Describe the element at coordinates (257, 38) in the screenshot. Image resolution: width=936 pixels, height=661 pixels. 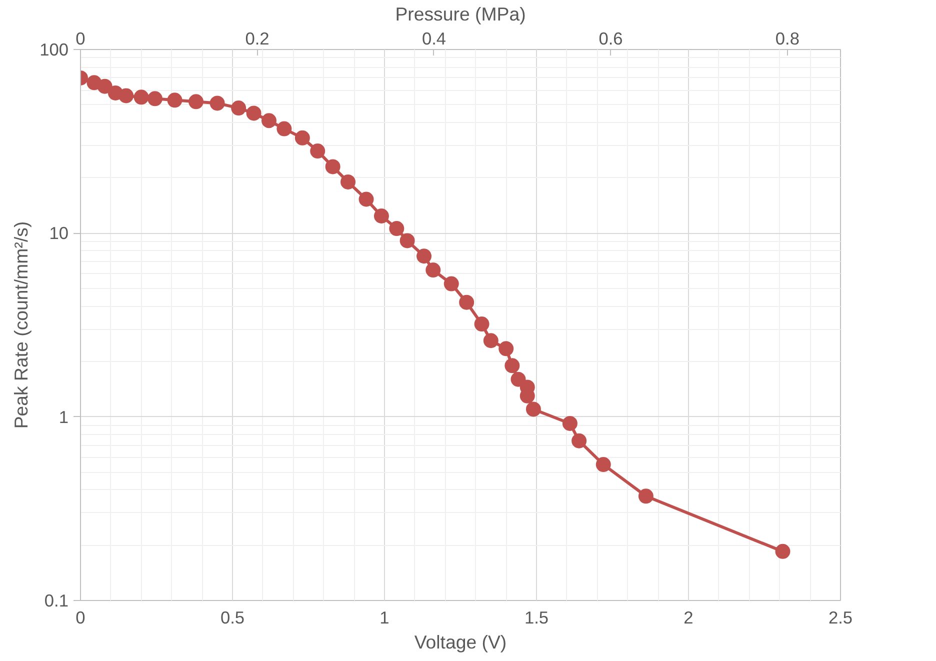
I see `x2-tick-label: 0.2` at that location.